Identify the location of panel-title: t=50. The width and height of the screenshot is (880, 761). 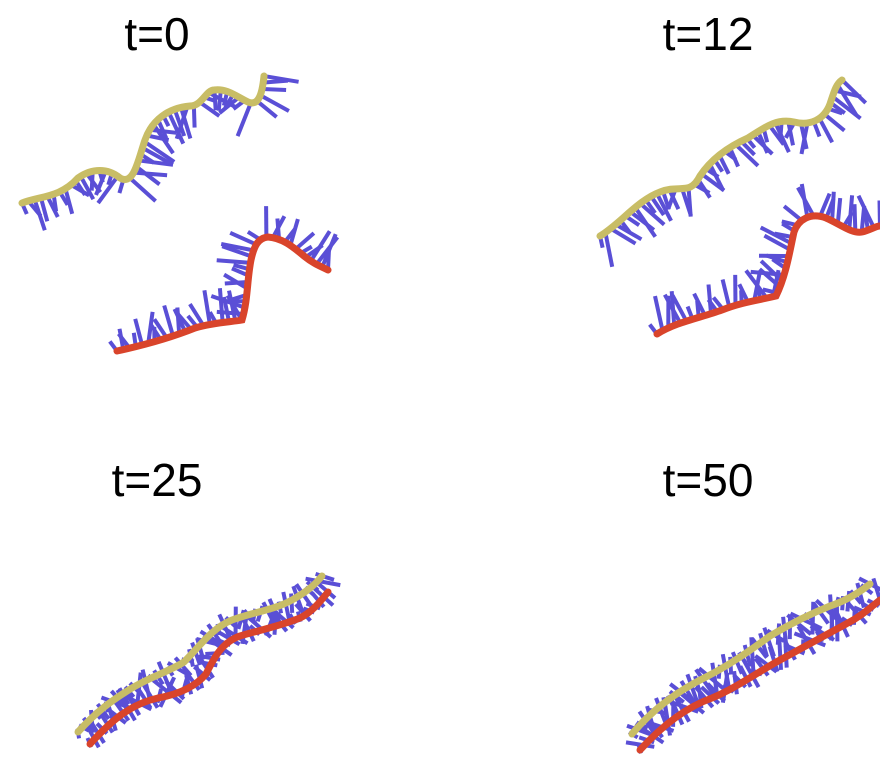
(708, 480).